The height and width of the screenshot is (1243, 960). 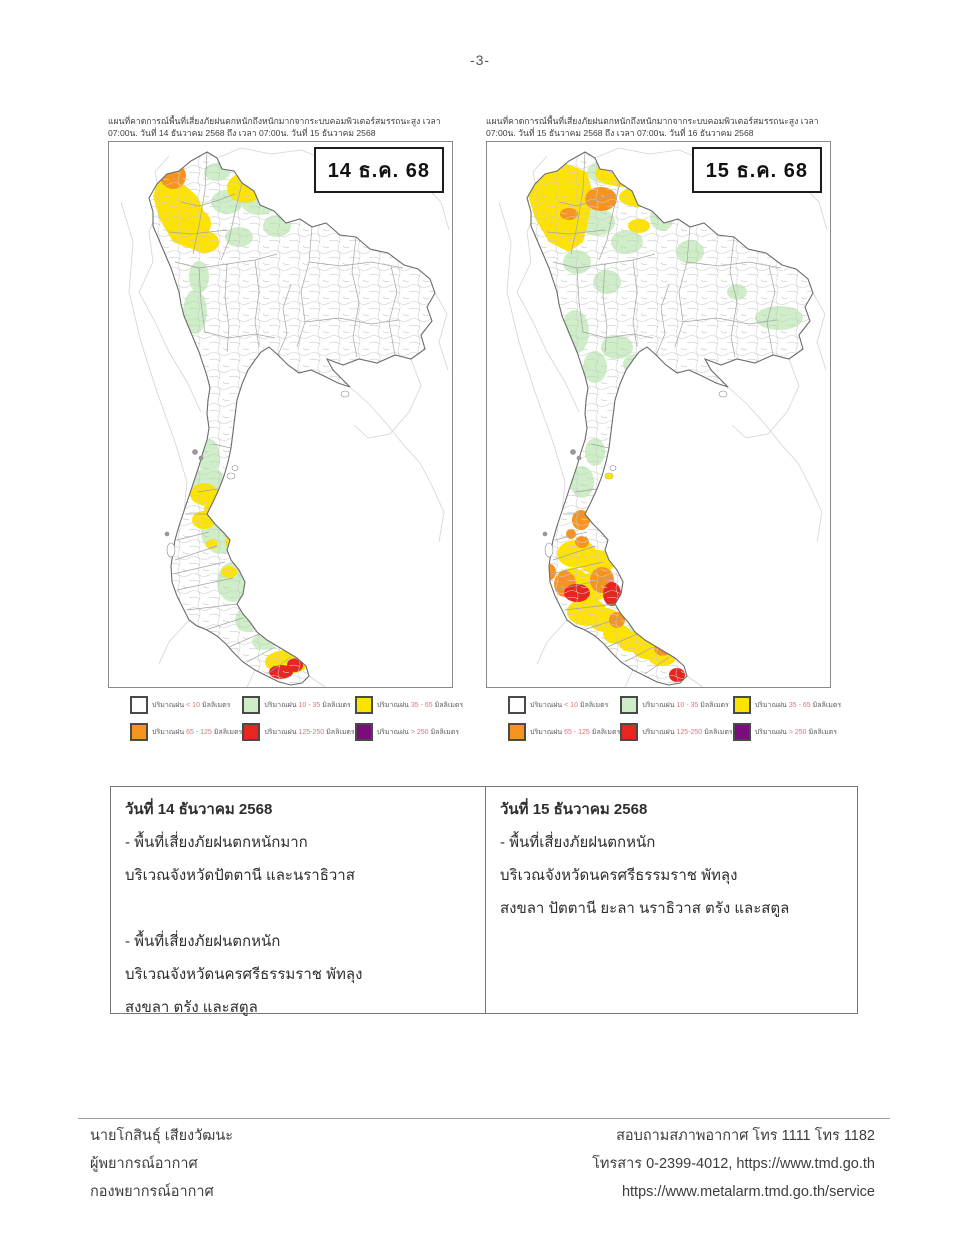 I want to click on risk-line: บริเวณจังหวัดปัตตานี และนราธิวาส, so click(x=240, y=875).